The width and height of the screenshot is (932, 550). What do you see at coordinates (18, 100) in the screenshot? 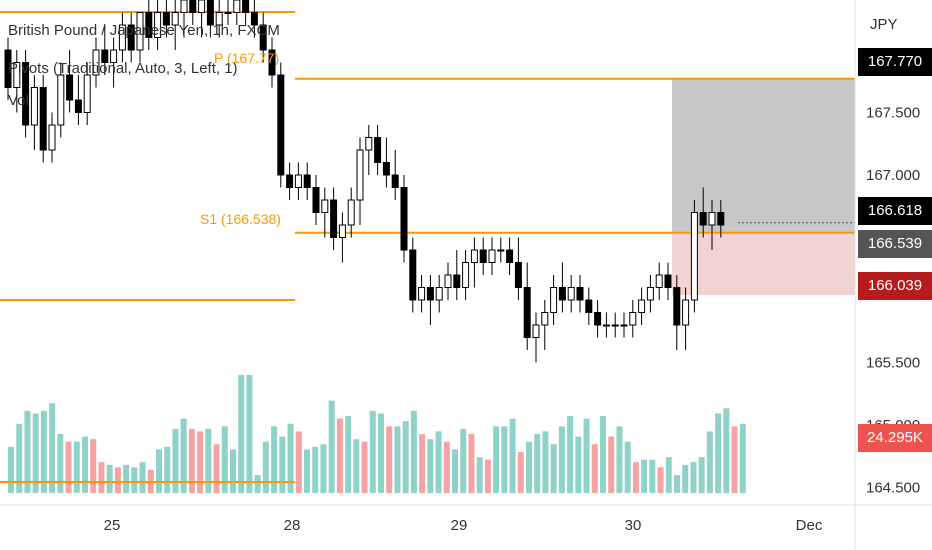
I see `legend-volume: Vol` at bounding box center [18, 100].